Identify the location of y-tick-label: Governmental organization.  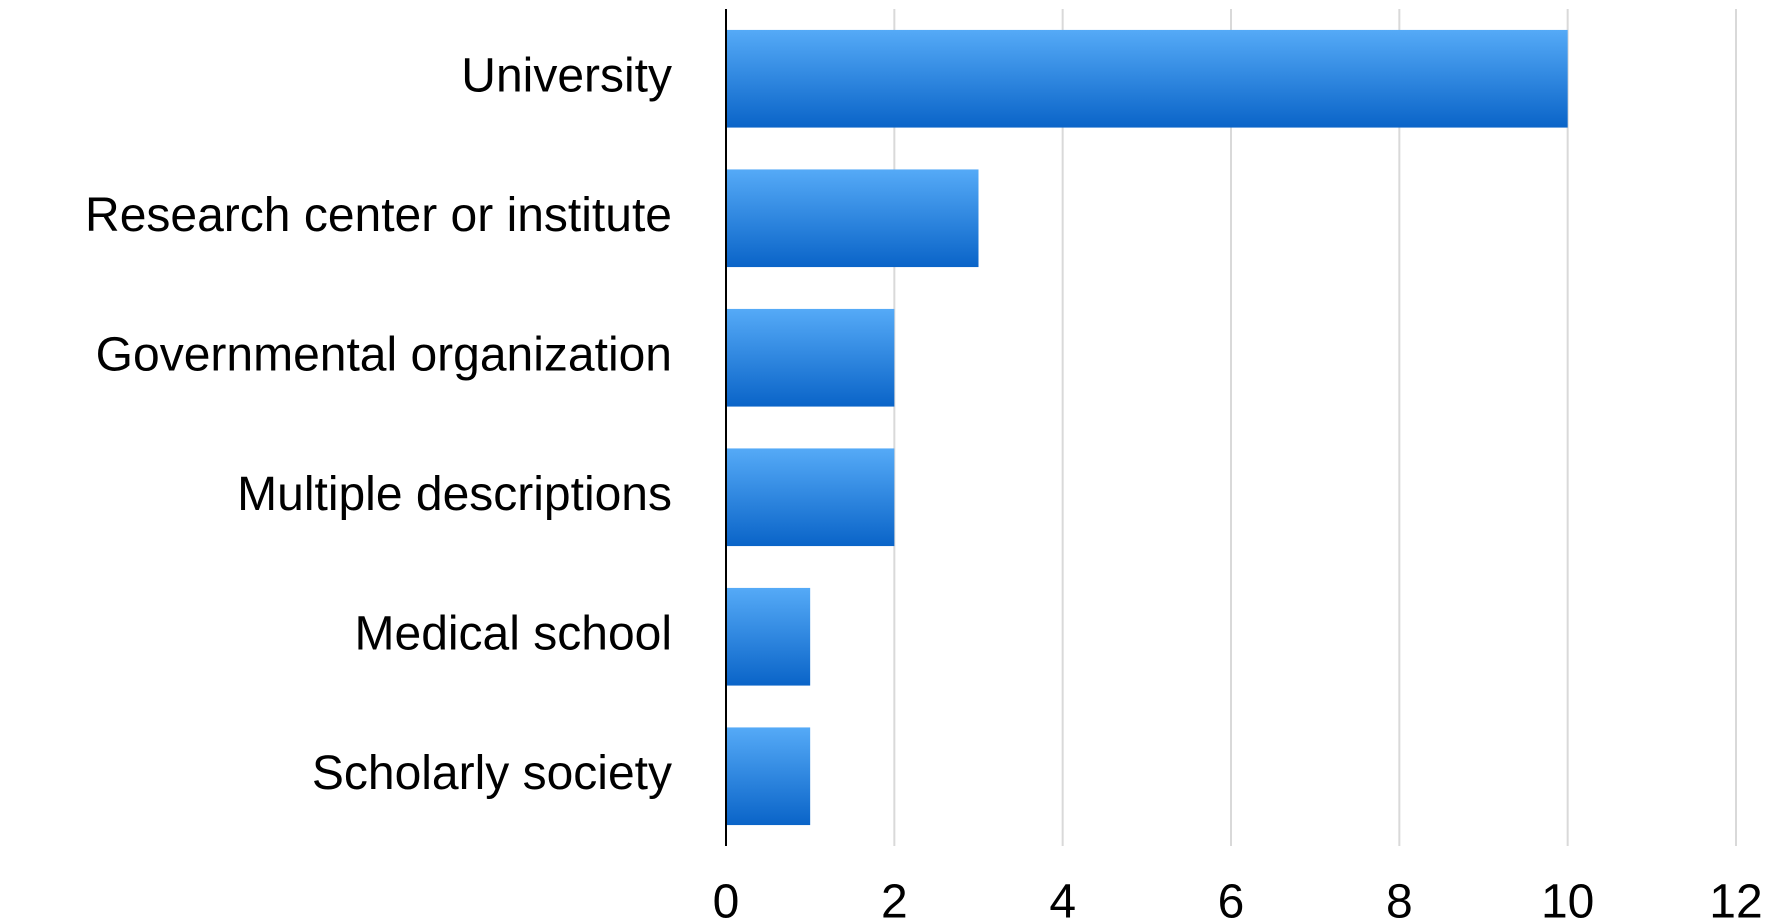
(384, 354).